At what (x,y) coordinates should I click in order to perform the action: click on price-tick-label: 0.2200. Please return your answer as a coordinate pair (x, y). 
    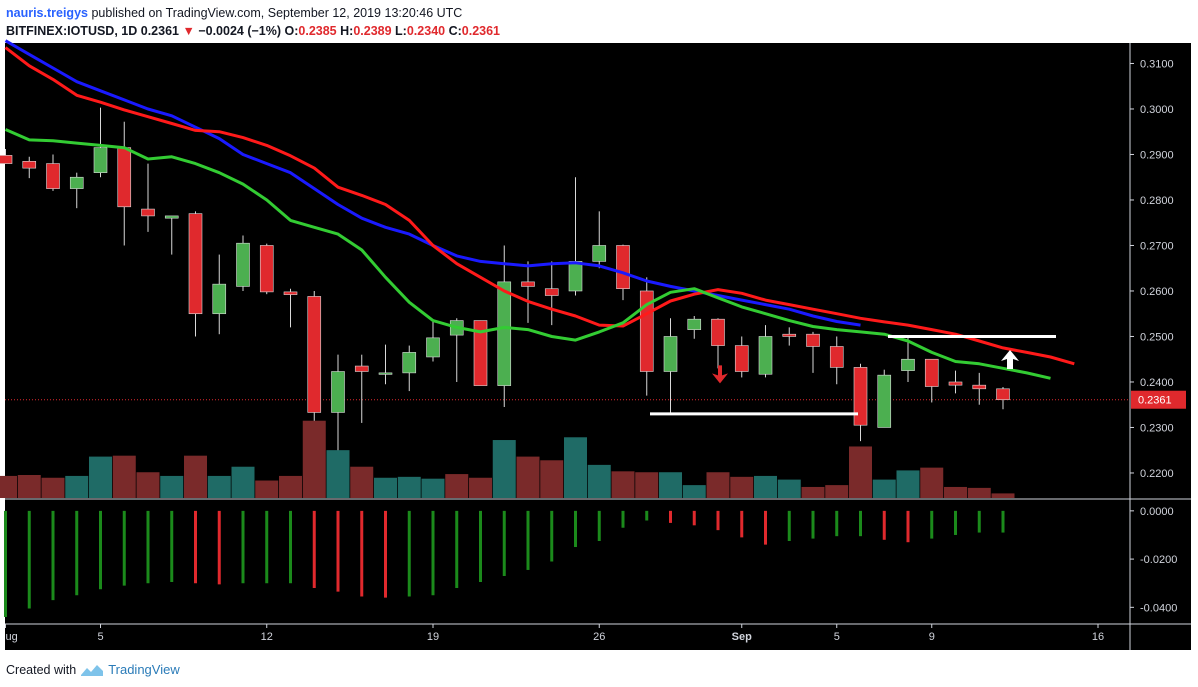
    Looking at the image, I should click on (1157, 474).